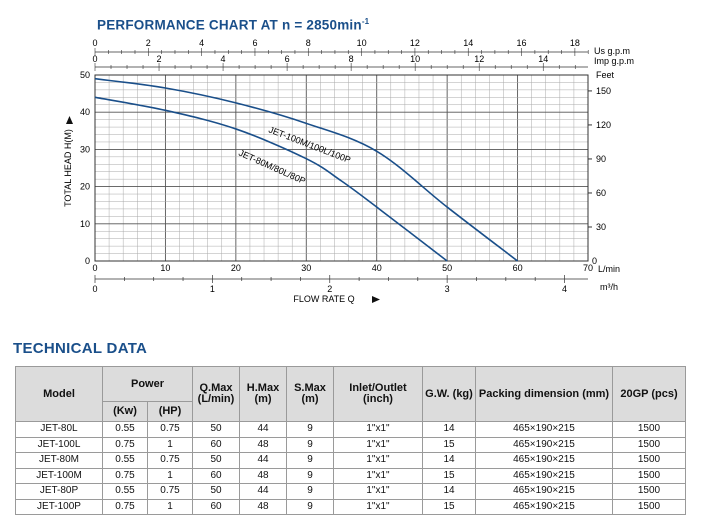  Describe the element at coordinates (306, 268) in the screenshot. I see `x-tick-label: 30` at that location.